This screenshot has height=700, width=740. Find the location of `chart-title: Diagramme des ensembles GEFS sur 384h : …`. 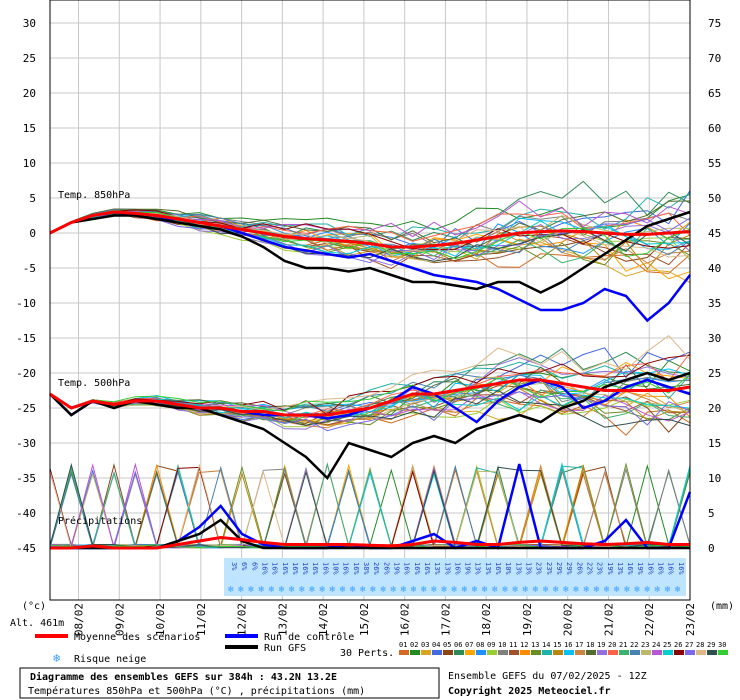

chart-title: Diagramme des ensembles GEFS sur 384h : … is located at coordinates (183, 677).